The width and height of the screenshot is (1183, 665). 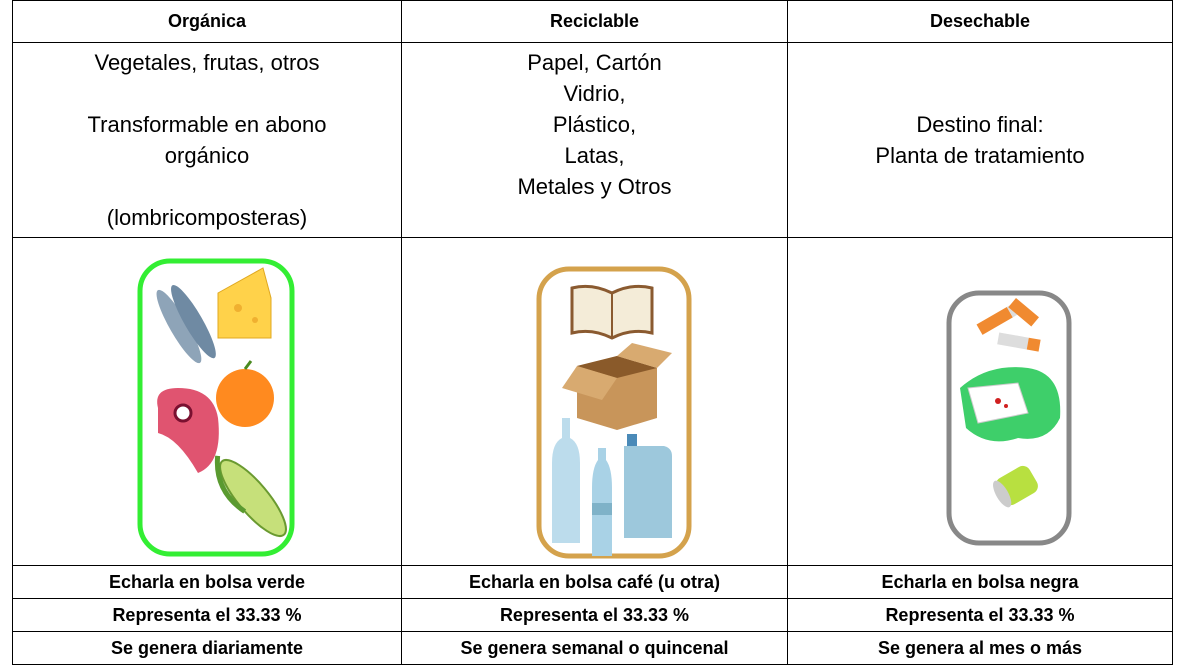 What do you see at coordinates (980, 124) in the screenshot?
I see `text-line: Destino final:` at bounding box center [980, 124].